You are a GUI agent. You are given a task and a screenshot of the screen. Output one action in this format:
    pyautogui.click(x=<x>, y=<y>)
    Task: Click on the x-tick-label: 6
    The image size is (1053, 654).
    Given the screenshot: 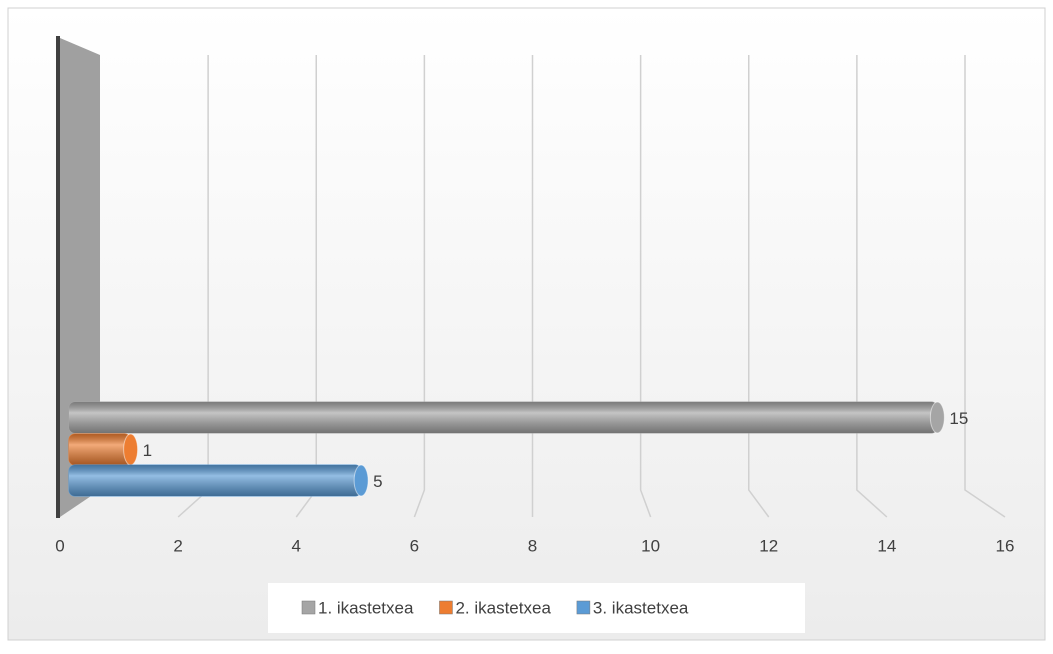 What is the action you would take?
    pyautogui.click(x=414, y=545)
    